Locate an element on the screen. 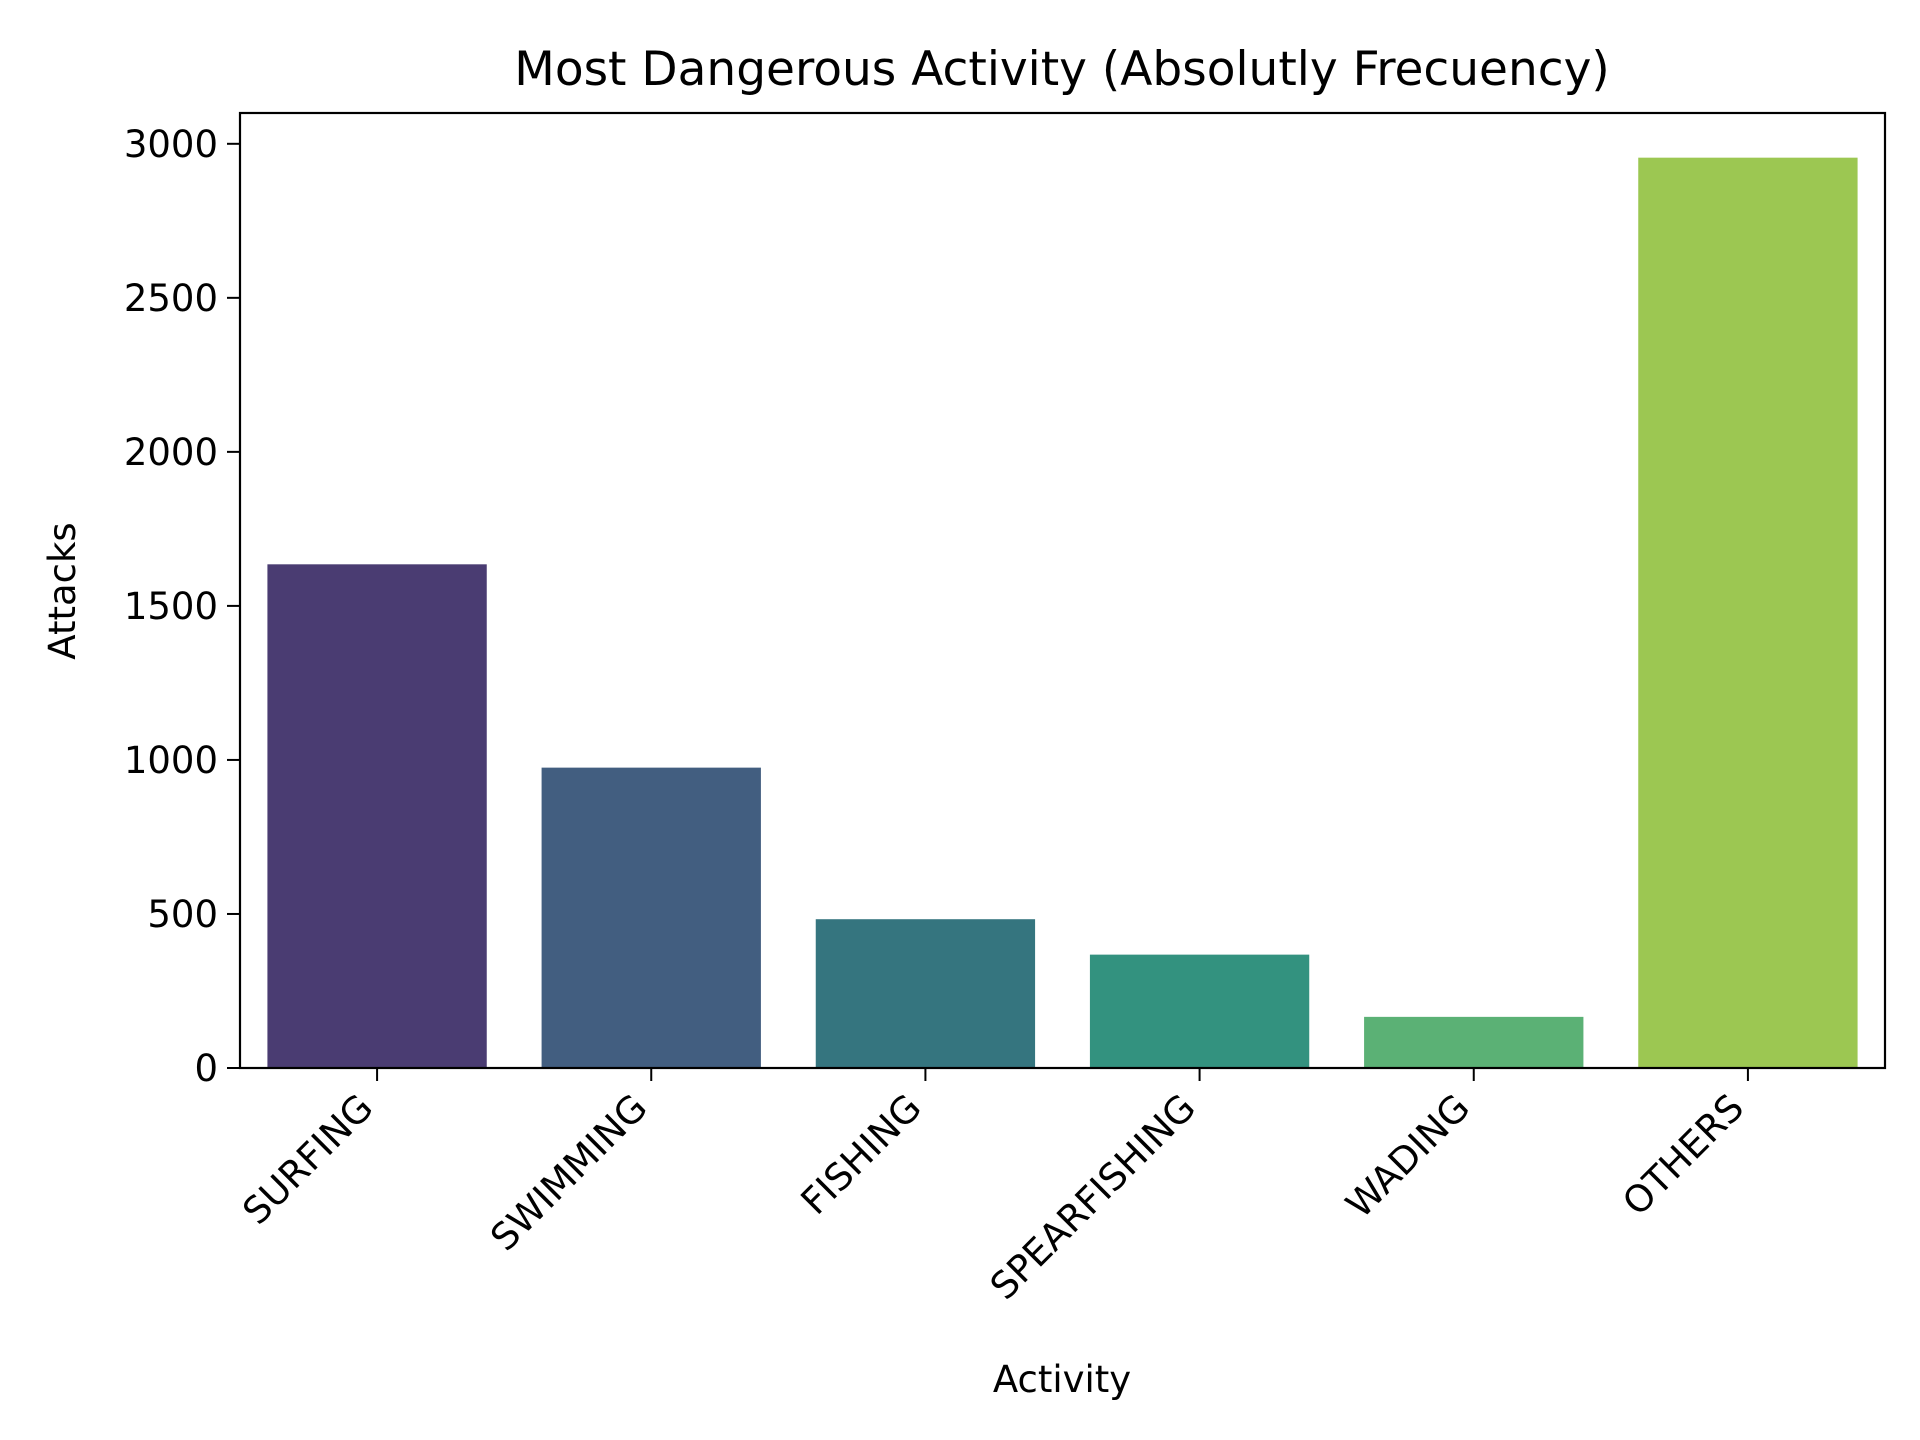 The height and width of the screenshot is (1440, 1920). x-tick-label: OTHERS is located at coordinates (1683, 1155).